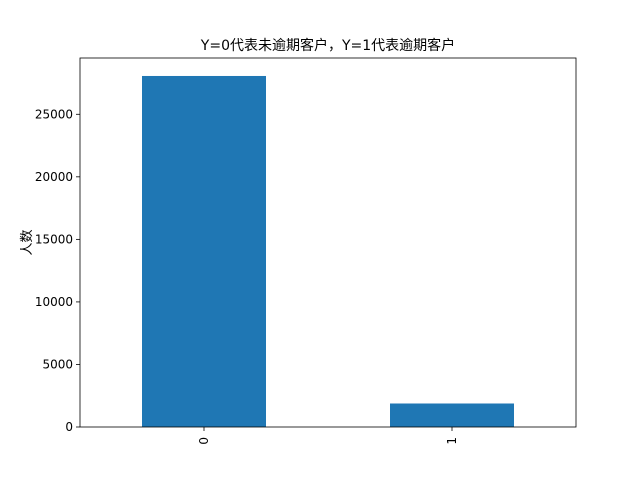 This screenshot has height=480, width=640. Describe the element at coordinates (54, 114) in the screenshot. I see `y-tick-label-25000: 25000` at that location.